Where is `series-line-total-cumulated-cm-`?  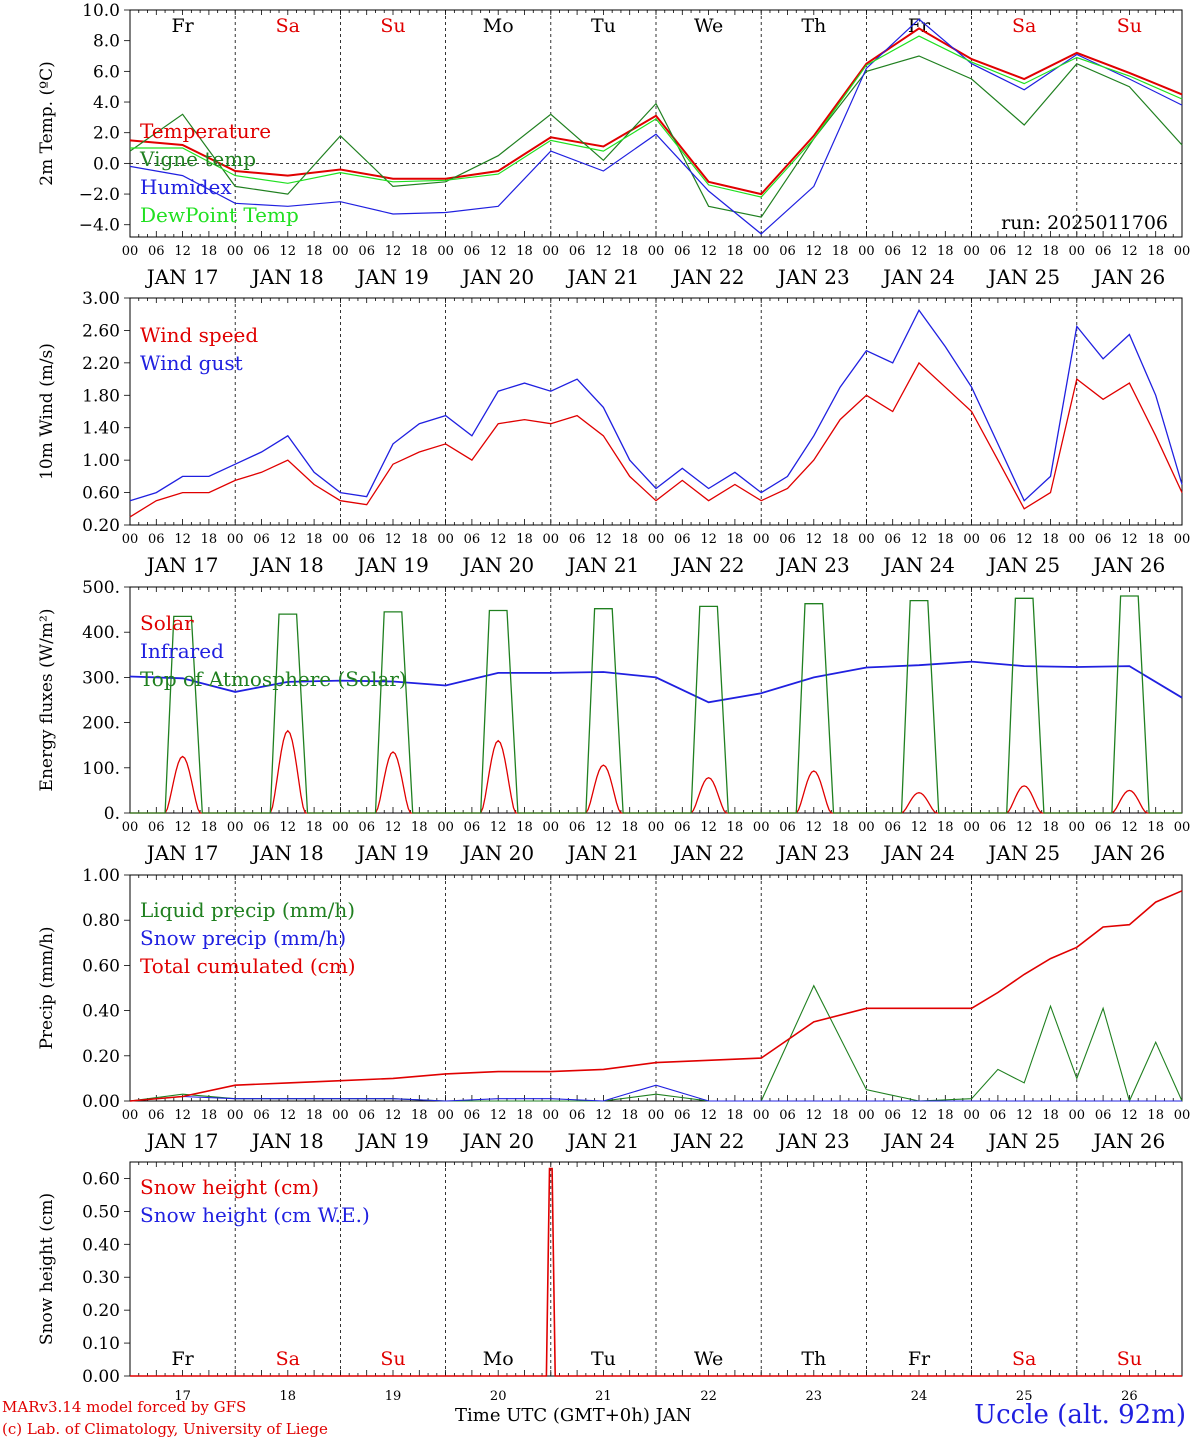 series-line-total-cumulated-cm- is located at coordinates (656, 996).